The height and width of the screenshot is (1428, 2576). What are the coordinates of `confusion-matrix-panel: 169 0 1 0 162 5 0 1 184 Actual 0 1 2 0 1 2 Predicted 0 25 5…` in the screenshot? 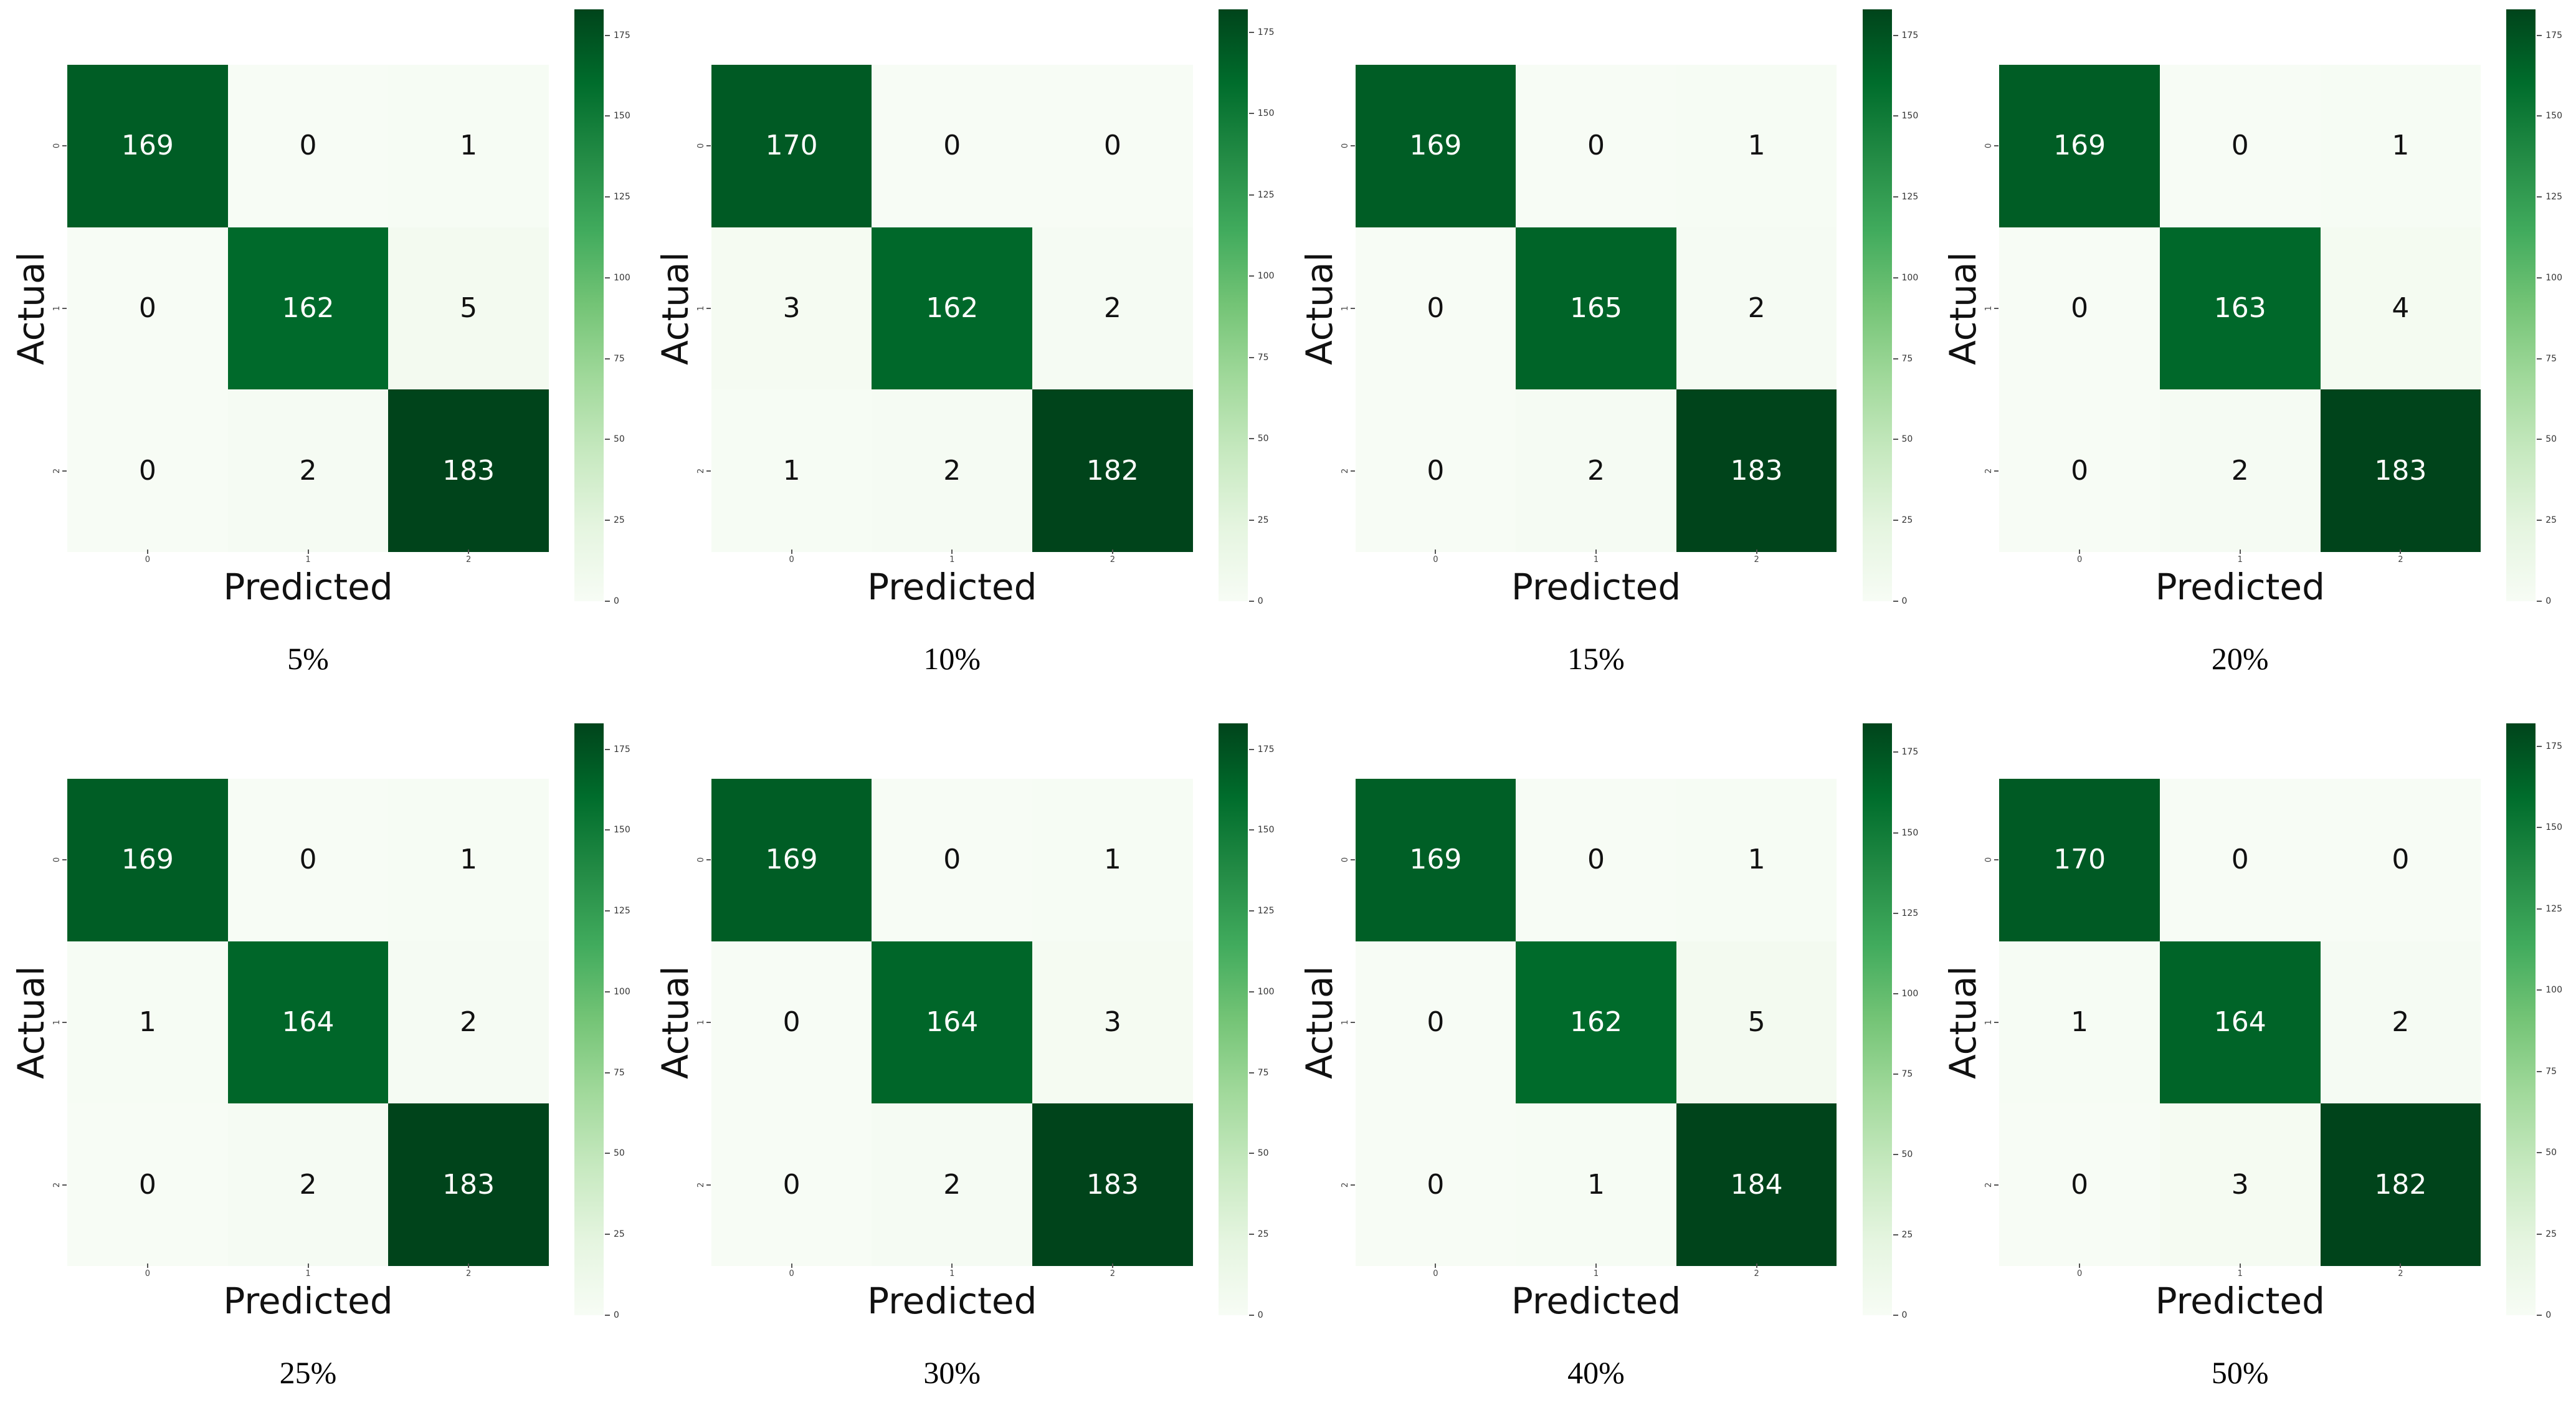 It's located at (1610, 1071).